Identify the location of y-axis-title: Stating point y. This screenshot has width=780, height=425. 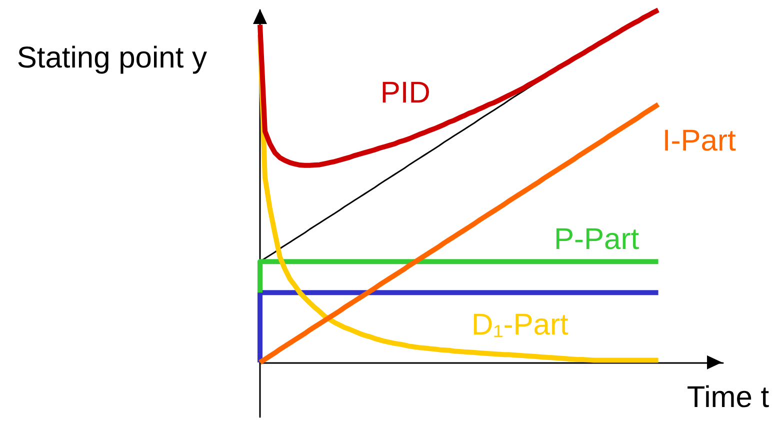
(111, 58).